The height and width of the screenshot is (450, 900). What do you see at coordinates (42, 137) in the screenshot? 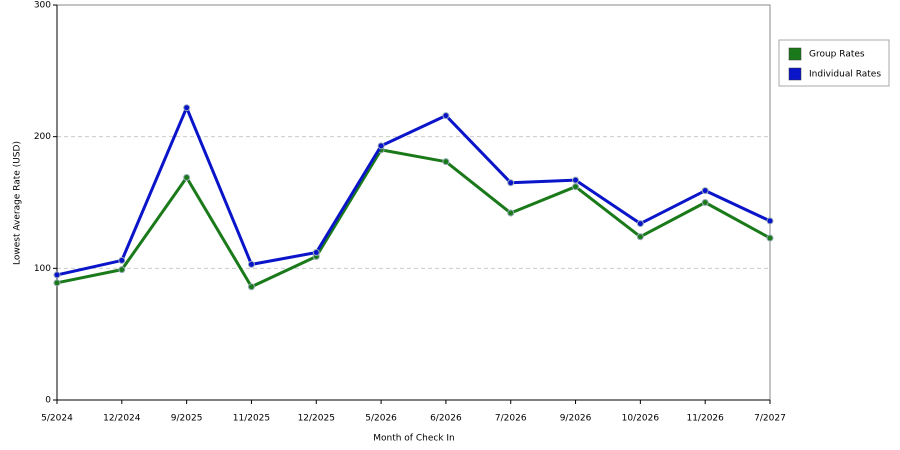
I see `y-tick-label: 200` at bounding box center [42, 137].